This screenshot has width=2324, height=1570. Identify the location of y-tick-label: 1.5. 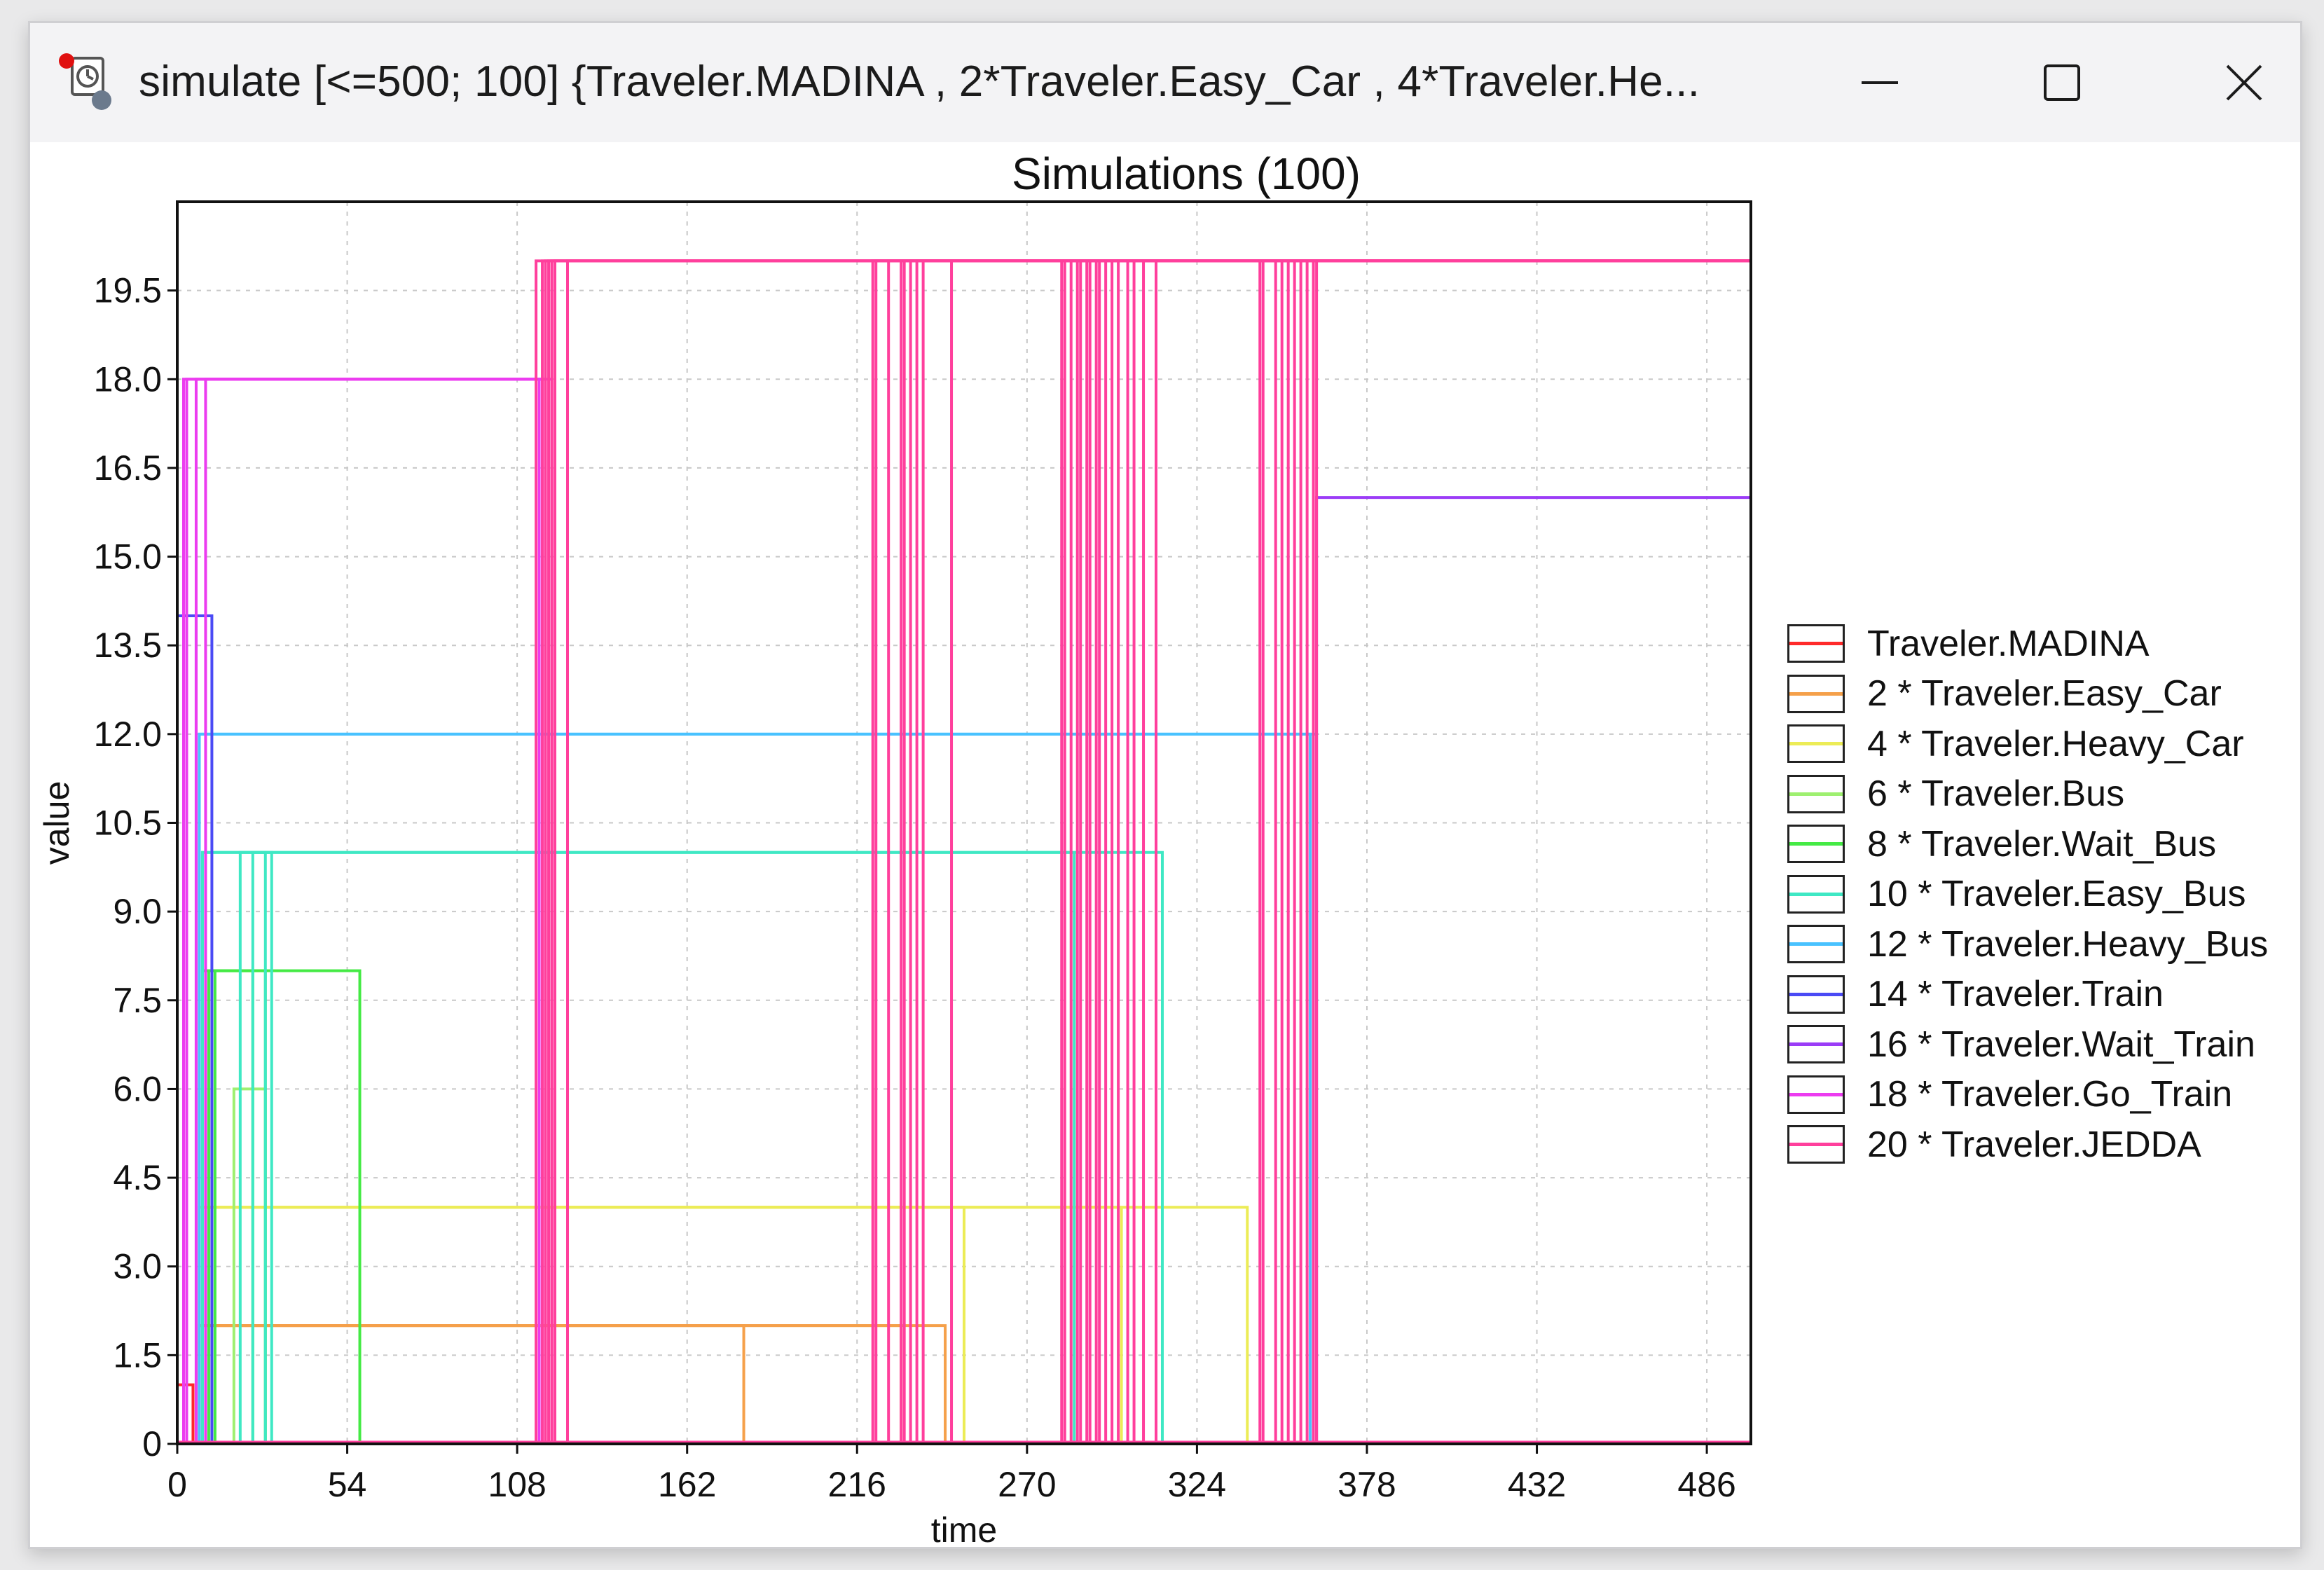
(137, 1355).